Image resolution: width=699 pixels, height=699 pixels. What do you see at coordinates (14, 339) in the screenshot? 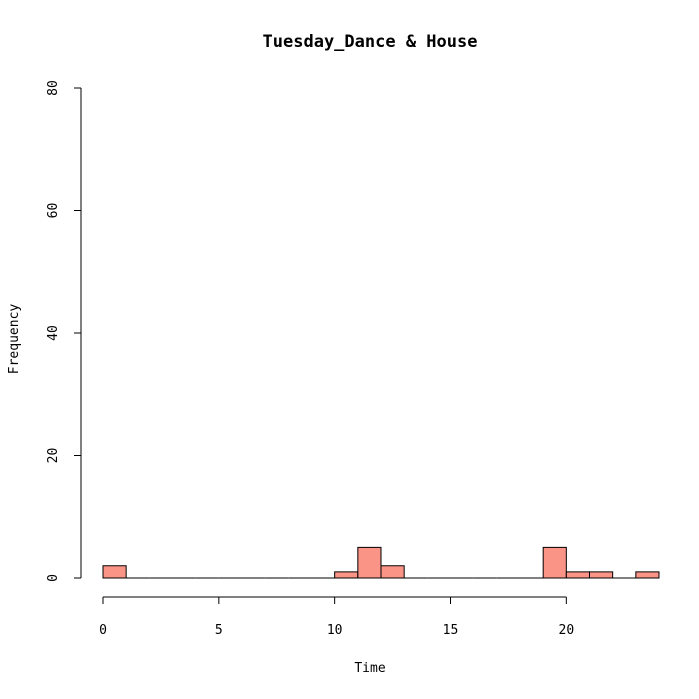
I see `y-axis-label: Frequency` at bounding box center [14, 339].